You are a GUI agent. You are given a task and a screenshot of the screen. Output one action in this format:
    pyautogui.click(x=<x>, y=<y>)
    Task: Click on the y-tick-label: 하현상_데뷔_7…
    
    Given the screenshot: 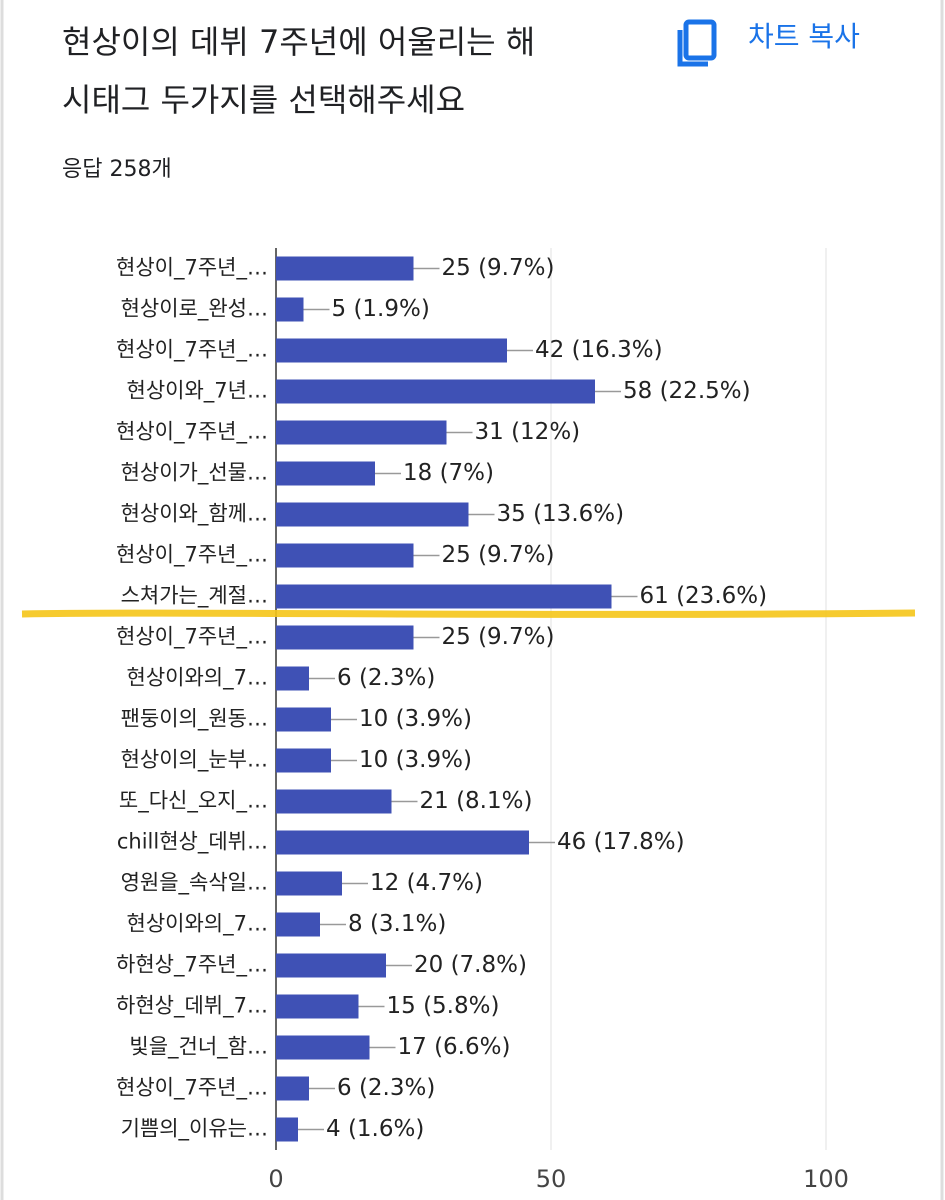 What is the action you would take?
    pyautogui.click(x=192, y=1006)
    